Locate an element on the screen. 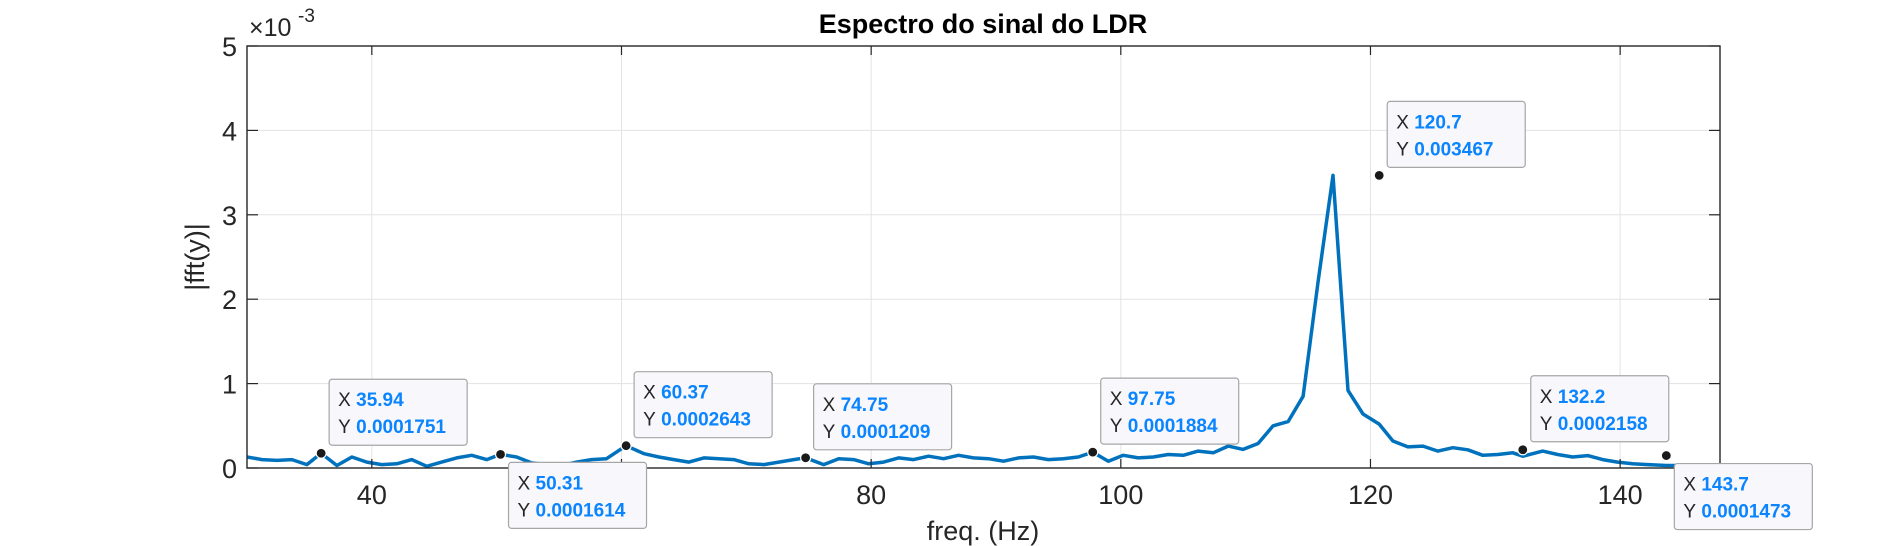  datatip: X 60.37Y 0.0002643 is located at coordinates (696, 411).